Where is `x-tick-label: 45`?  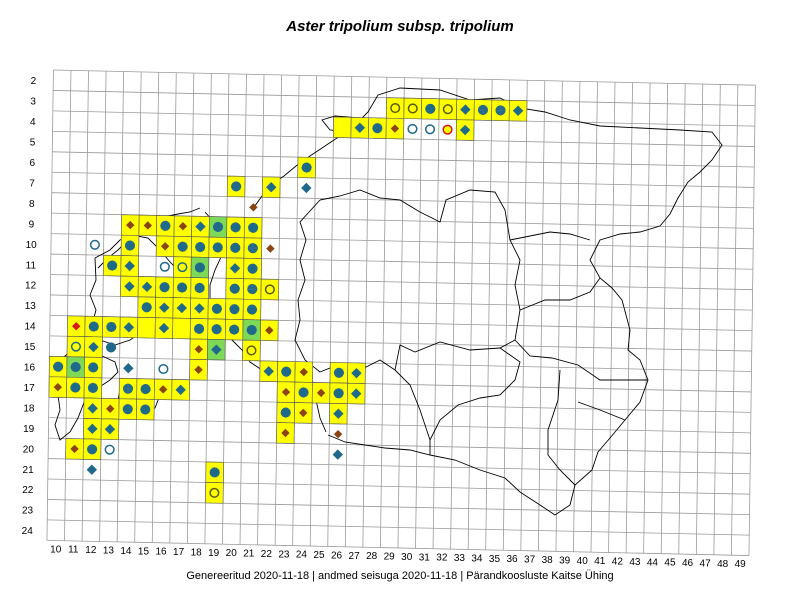
x-tick-label: 45 is located at coordinates (670, 563).